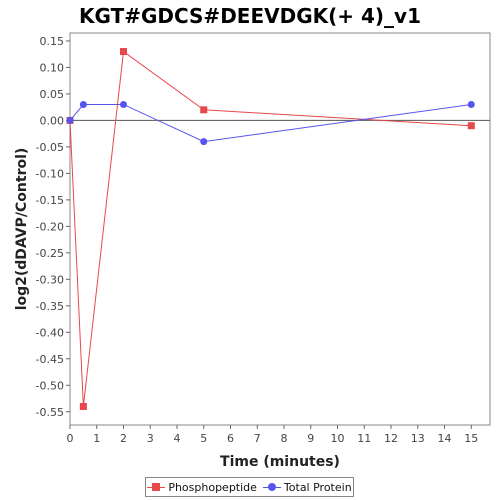 This screenshot has height=500, width=500. What do you see at coordinates (271, 487) in the screenshot?
I see `circle-marker-icon` at bounding box center [271, 487].